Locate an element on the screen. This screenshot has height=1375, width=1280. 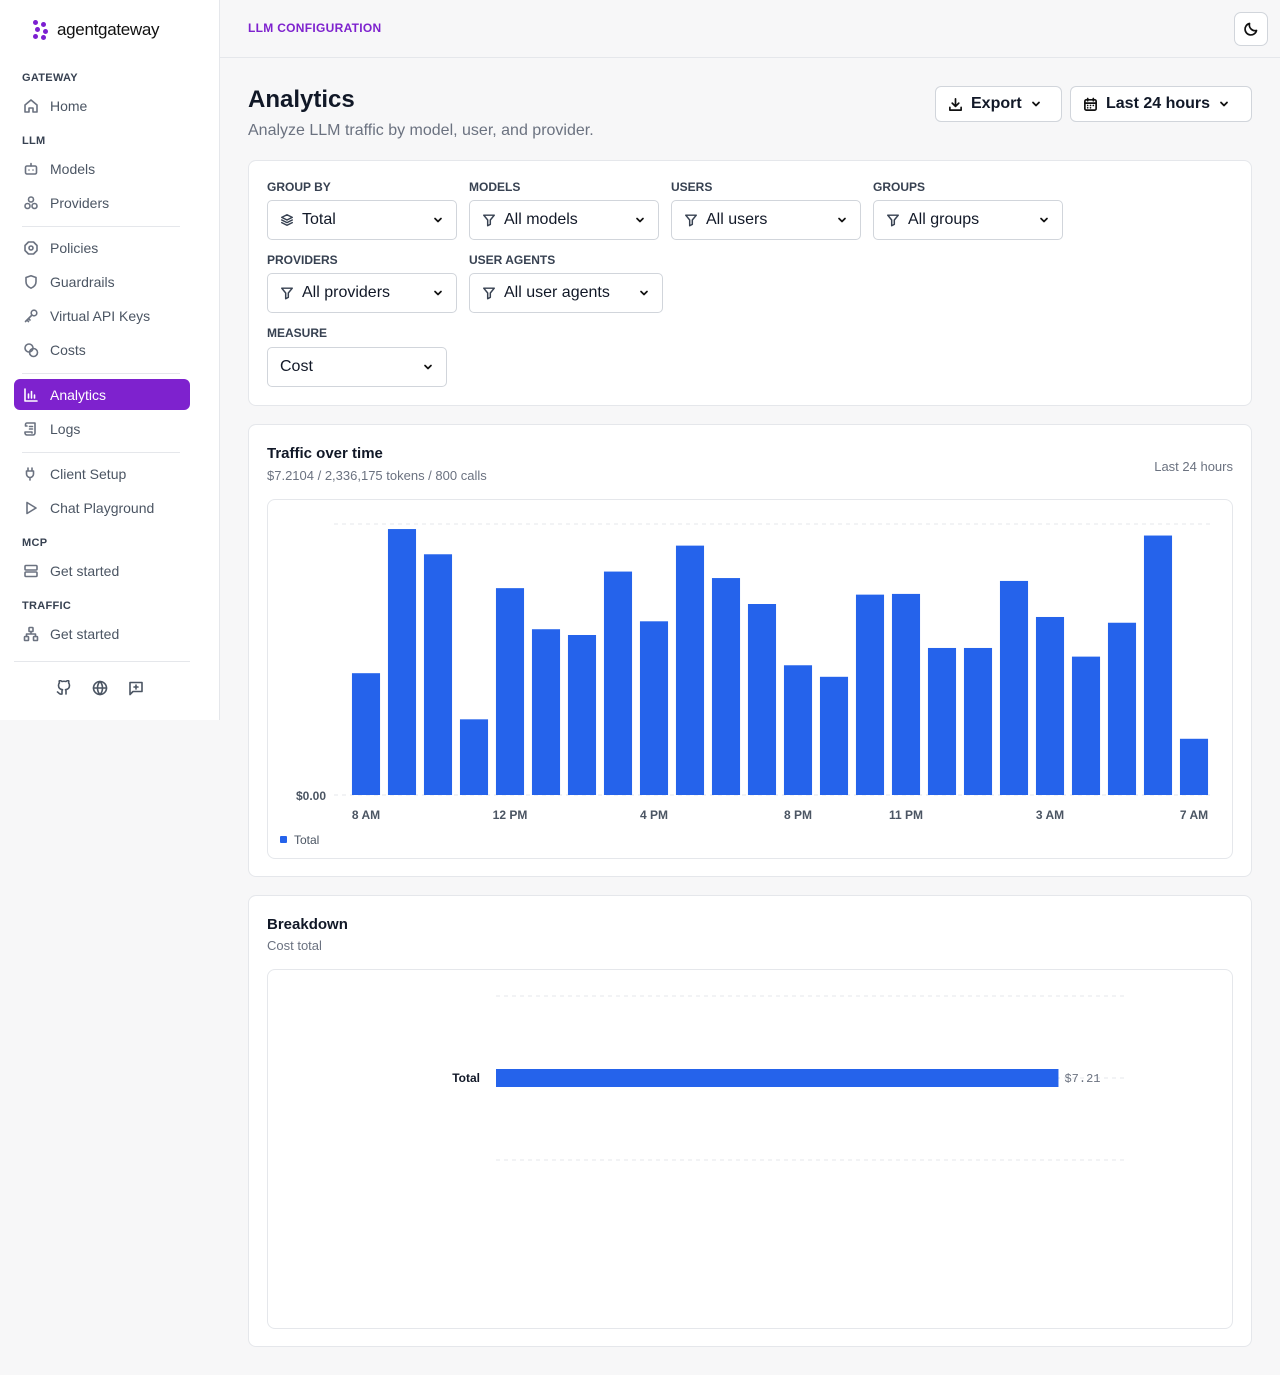
export-button: Export is located at coordinates (998, 104).